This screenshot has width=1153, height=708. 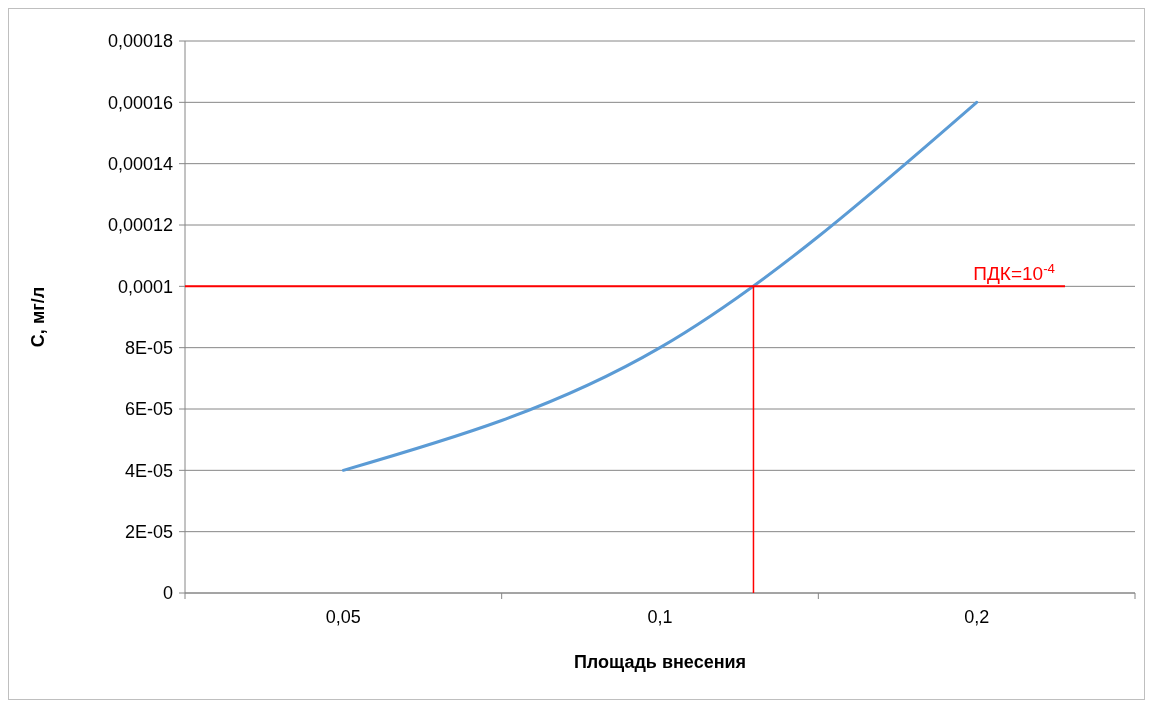 I want to click on y-tick-label: 0, so click(x=167, y=593).